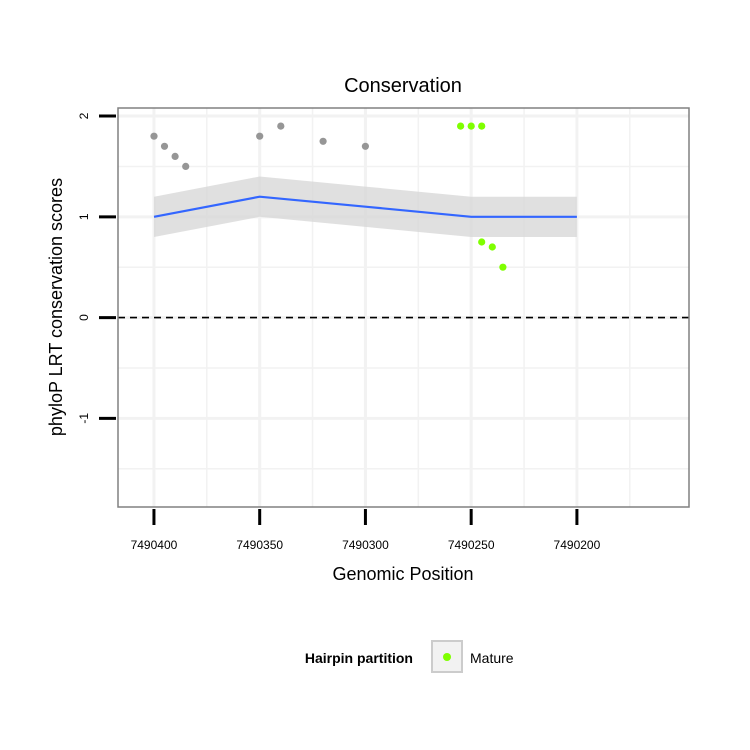 The height and width of the screenshot is (750, 750). What do you see at coordinates (365, 545) in the screenshot?
I see `x-tick-label: 7490300` at bounding box center [365, 545].